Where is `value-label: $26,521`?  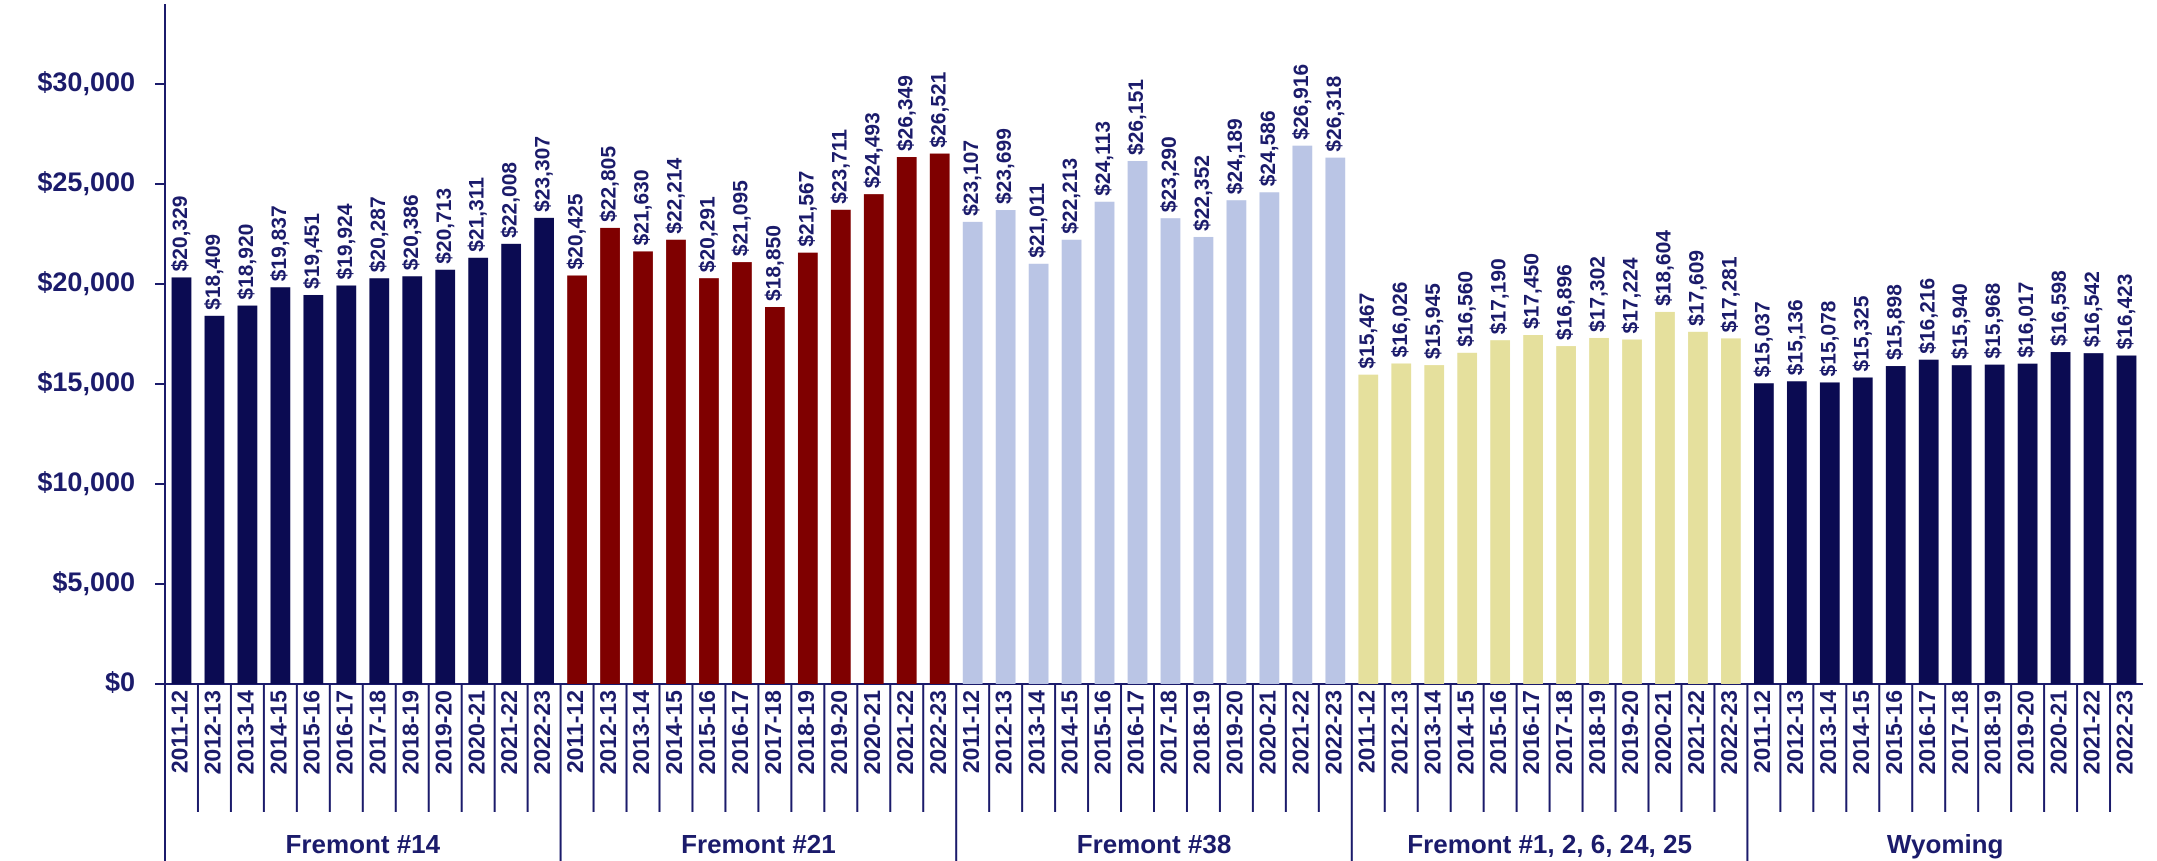 value-label: $26,521 is located at coordinates (938, 109).